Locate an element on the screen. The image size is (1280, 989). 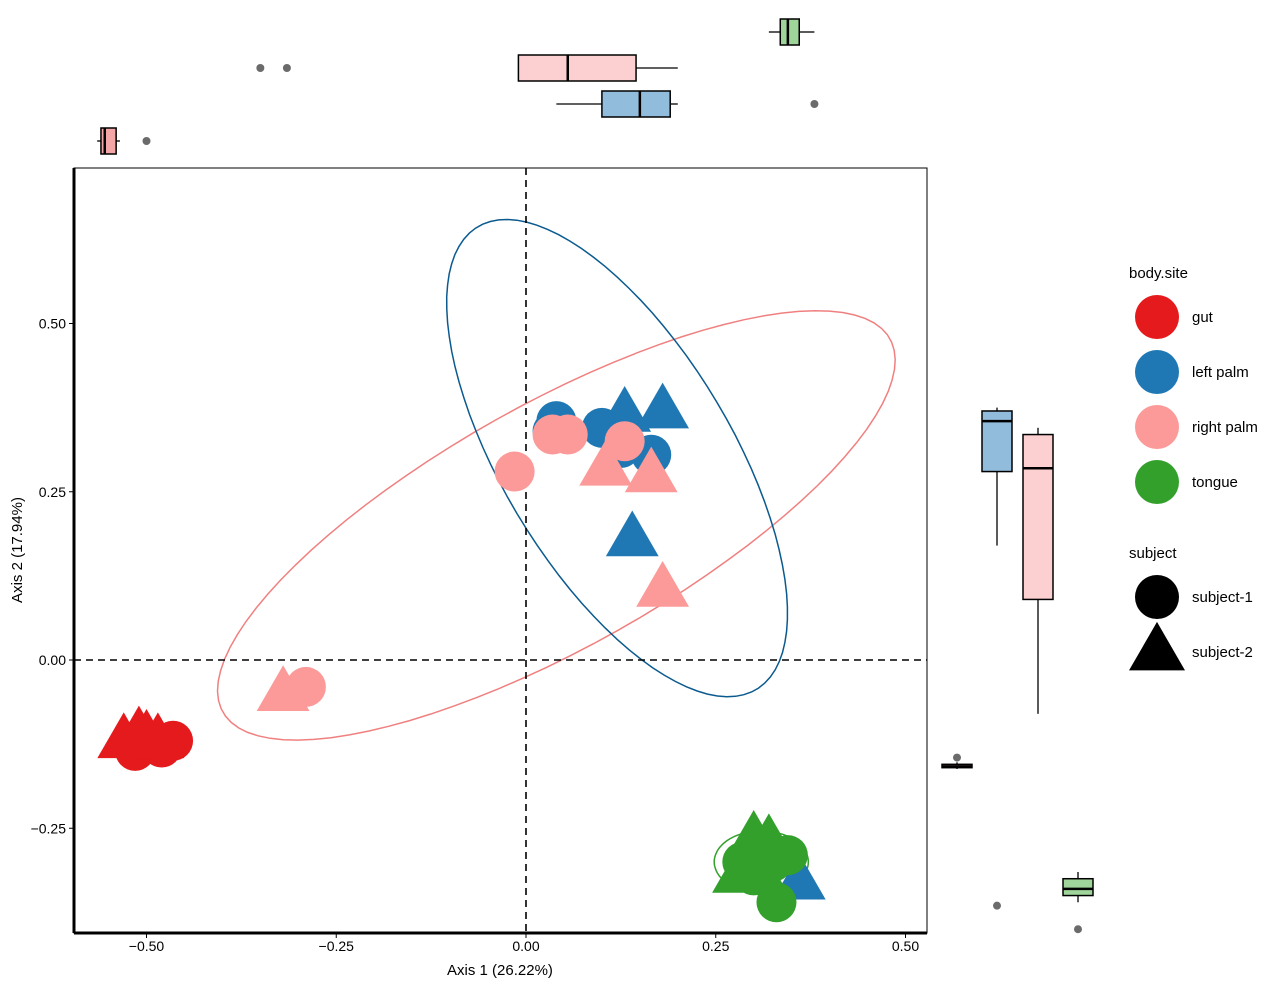
y-tick-label-1: 0.25 is located at coordinates (52, 492).